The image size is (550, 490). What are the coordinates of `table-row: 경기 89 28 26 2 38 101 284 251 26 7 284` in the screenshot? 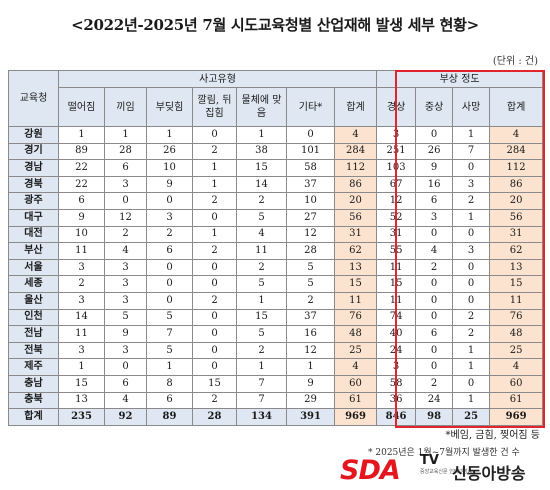 It's located at (276, 151).